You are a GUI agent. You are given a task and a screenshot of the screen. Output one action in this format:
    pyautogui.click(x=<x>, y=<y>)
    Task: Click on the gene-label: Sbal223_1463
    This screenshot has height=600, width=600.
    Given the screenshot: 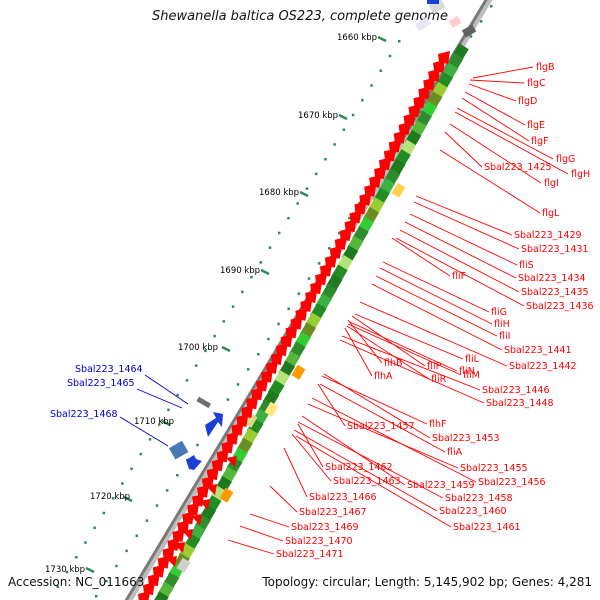 What is the action you would take?
    pyautogui.click(x=367, y=481)
    